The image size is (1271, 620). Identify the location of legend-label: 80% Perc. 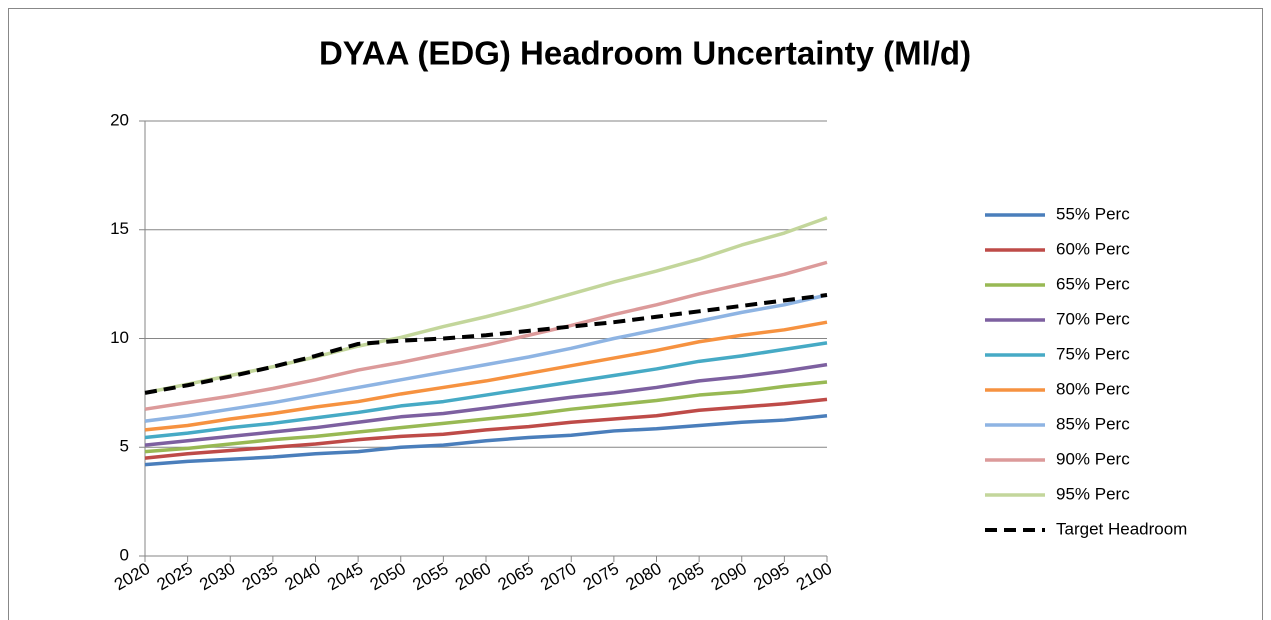
(1093, 388).